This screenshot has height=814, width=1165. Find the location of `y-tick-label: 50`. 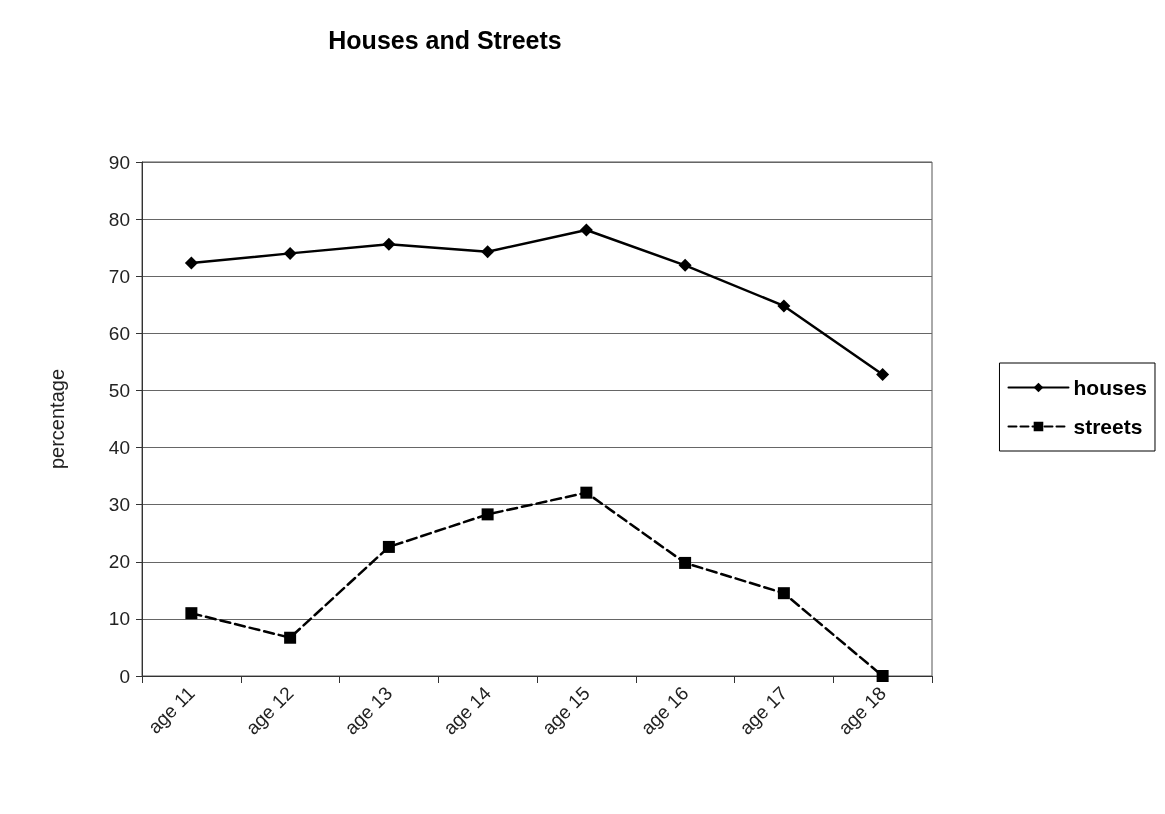

y-tick-label: 50 is located at coordinates (119, 390).